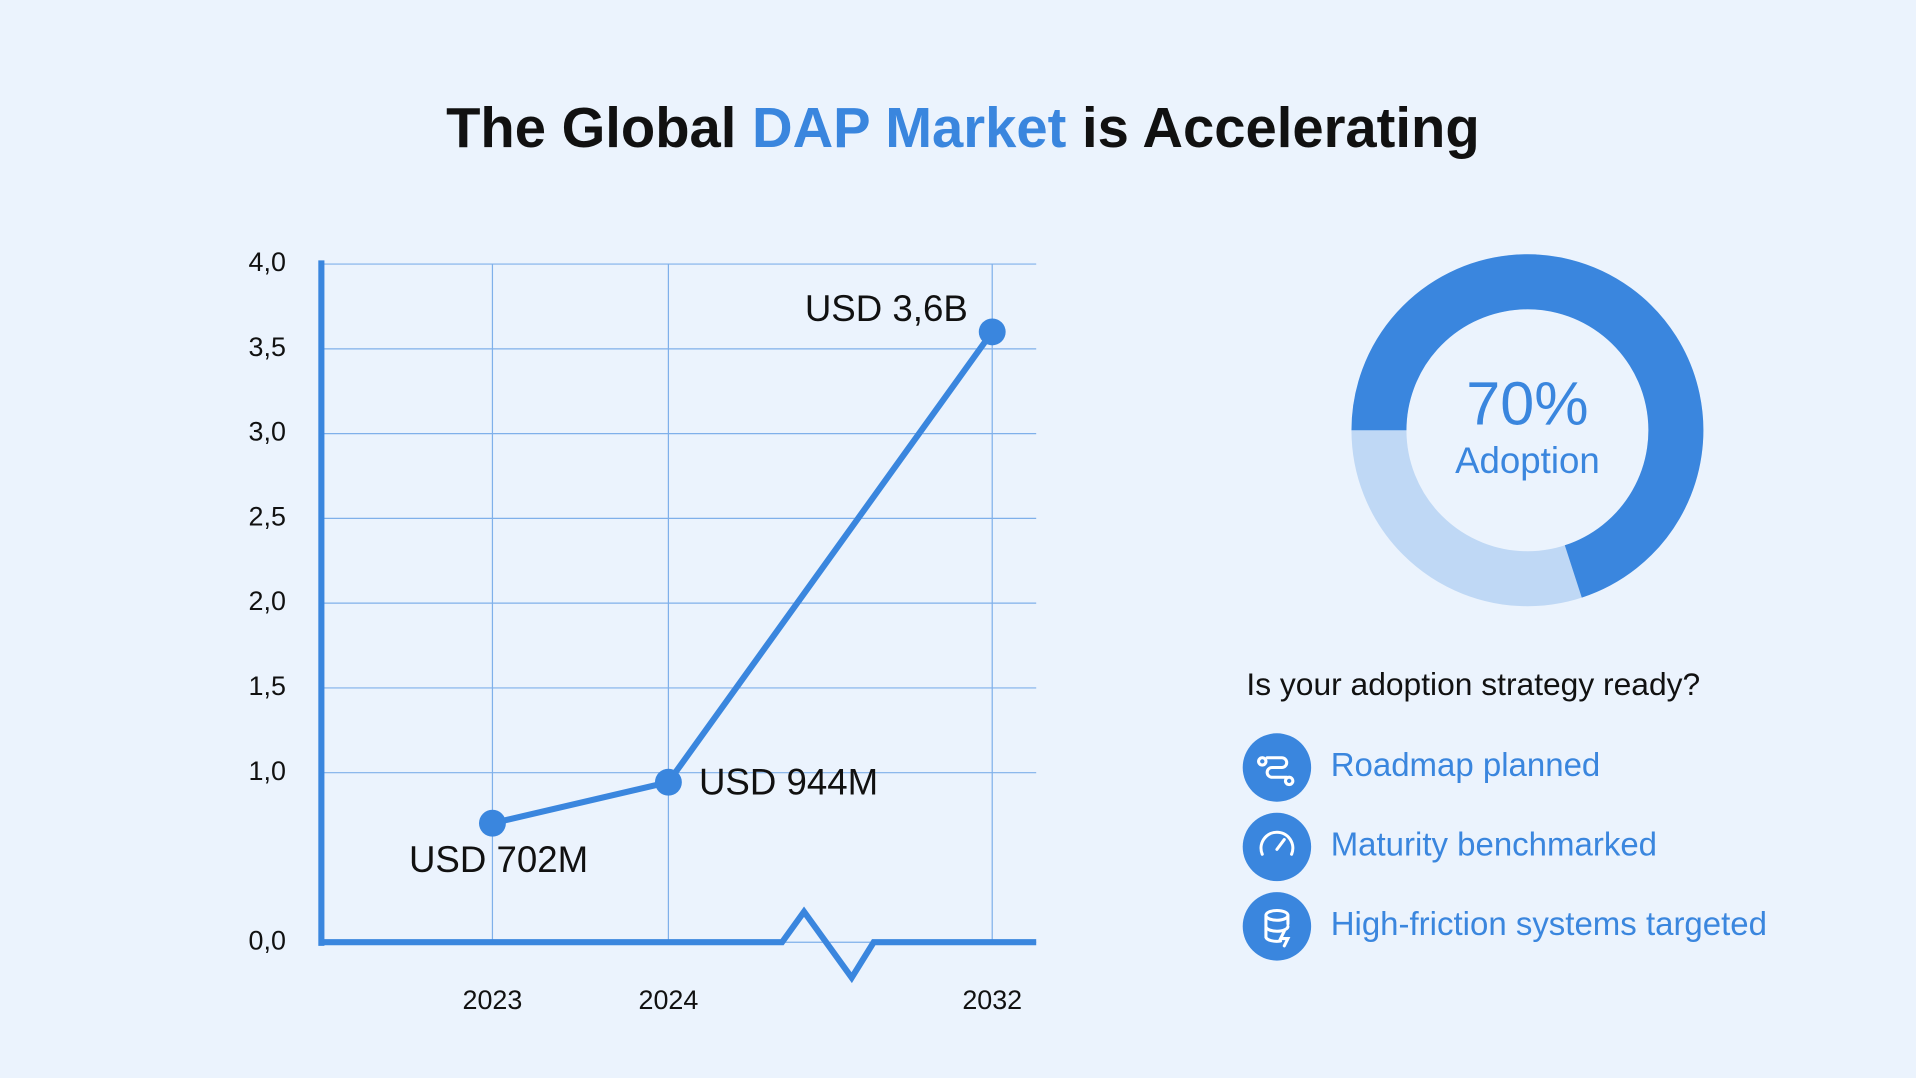  I want to click on y-tick-label: 1,5, so click(267, 686).